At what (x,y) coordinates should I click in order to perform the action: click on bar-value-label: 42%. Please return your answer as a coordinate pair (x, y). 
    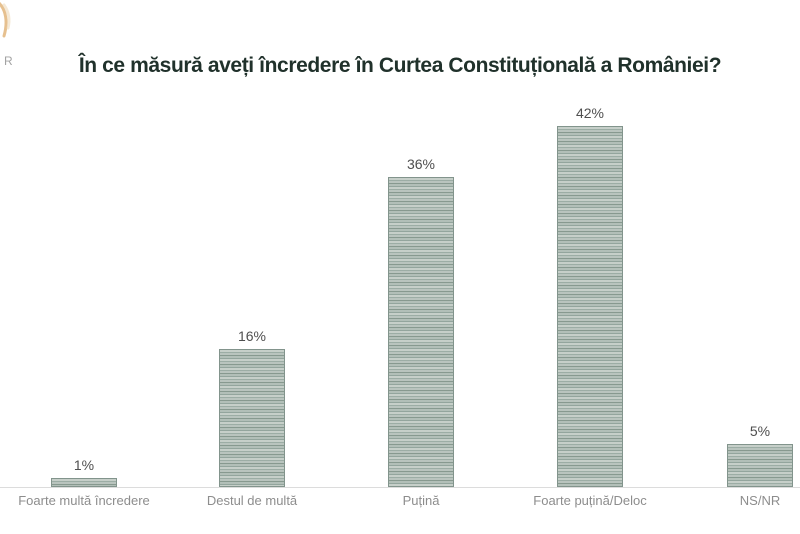
    Looking at the image, I should click on (590, 113).